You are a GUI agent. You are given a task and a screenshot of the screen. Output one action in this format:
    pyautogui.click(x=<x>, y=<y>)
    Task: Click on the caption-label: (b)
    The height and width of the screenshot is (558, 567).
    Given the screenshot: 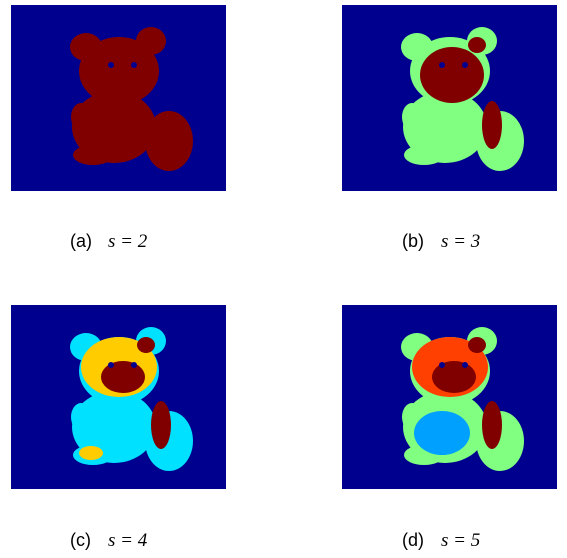 What is the action you would take?
    pyautogui.click(x=413, y=241)
    